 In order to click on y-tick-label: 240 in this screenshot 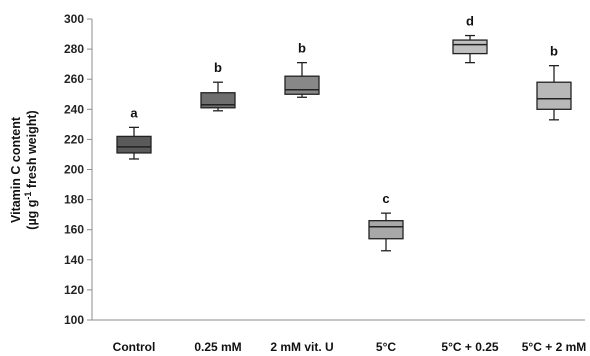, I will do `click(74, 109)`.